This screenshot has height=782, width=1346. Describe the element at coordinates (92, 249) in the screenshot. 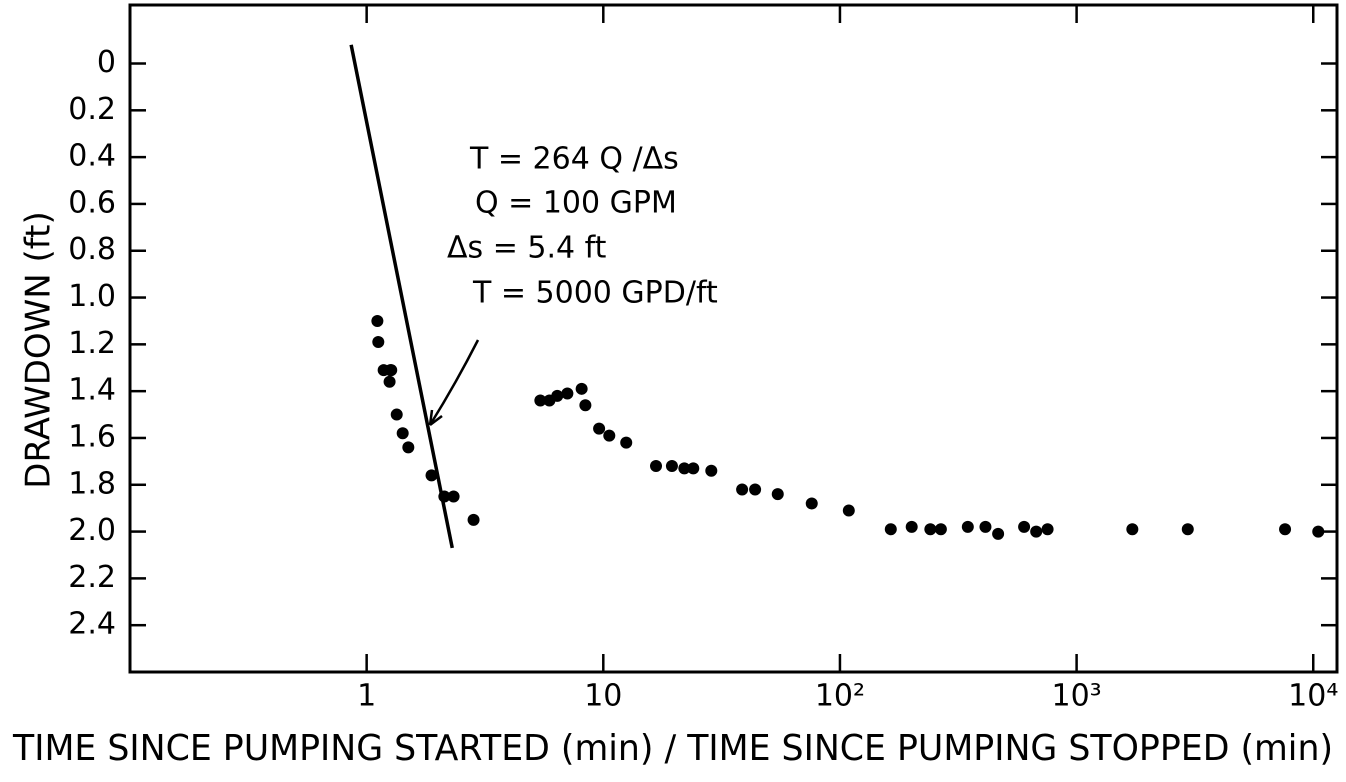

I see `y-tick-label: 0.8` at that location.